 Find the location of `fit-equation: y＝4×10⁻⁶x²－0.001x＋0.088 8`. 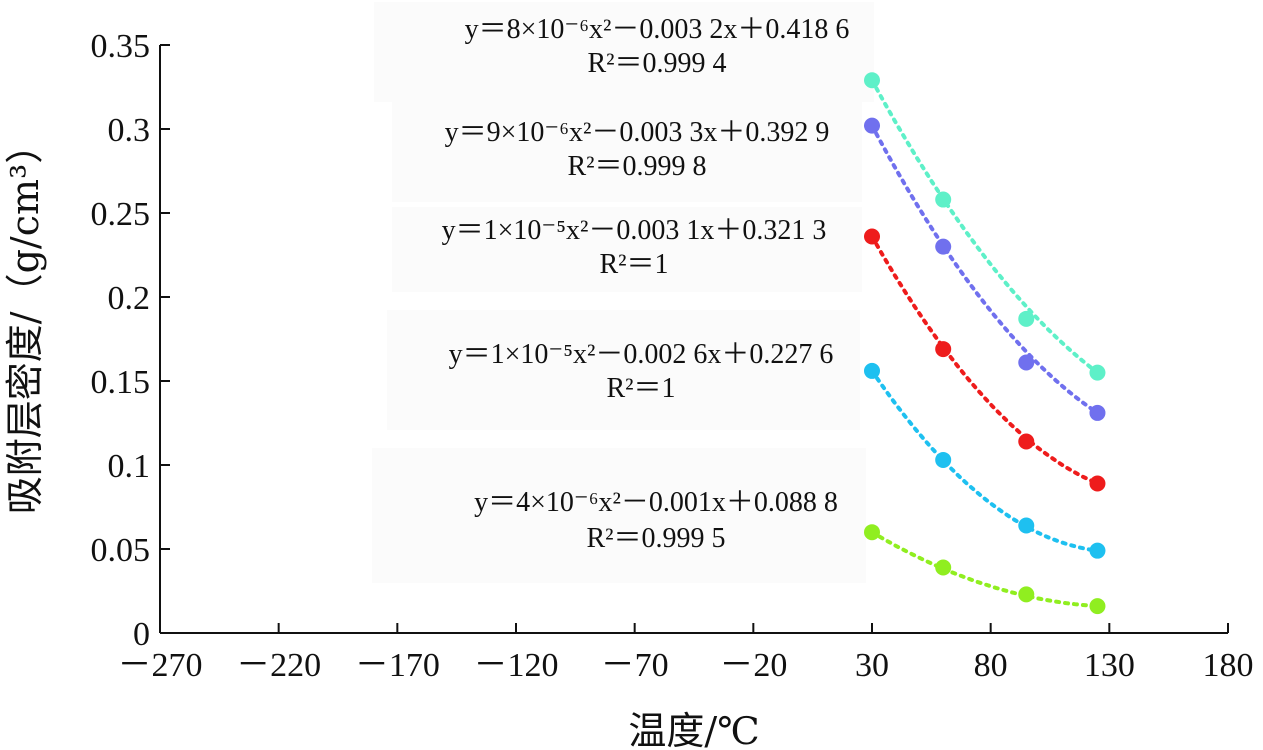

fit-equation: y＝4×10⁻⁶x²－0.001x＋0.088 8 is located at coordinates (656, 502).